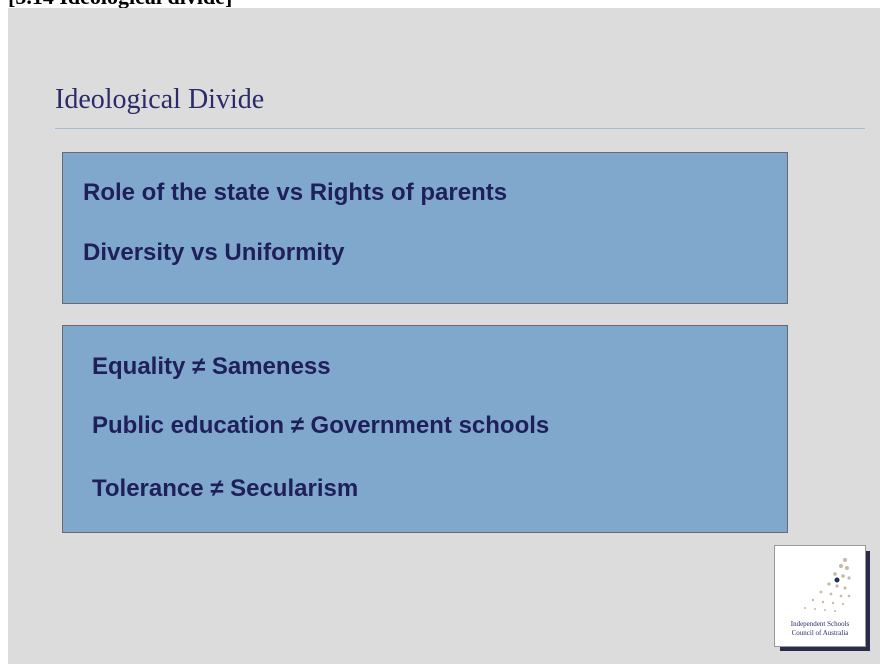 This screenshot has height=664, width=880. I want to click on bullet-text: Equality ≠ Sameness, so click(211, 366).